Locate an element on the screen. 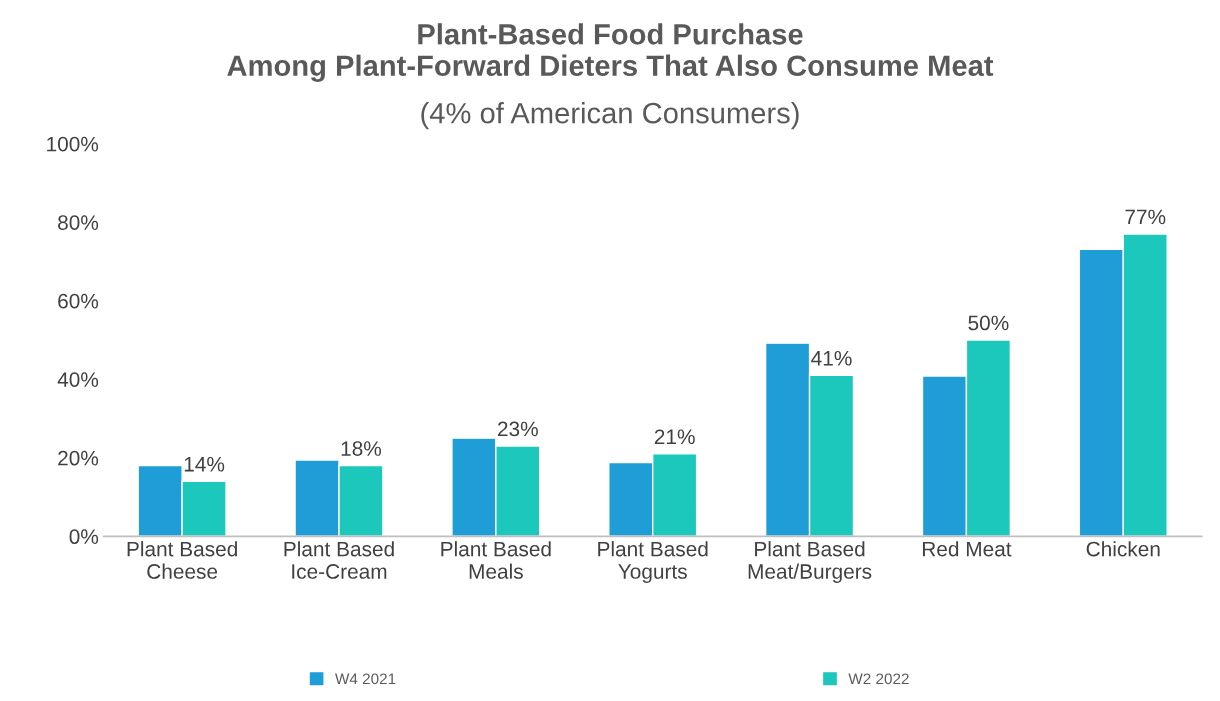 The image size is (1220, 701). x-tick-label: Chicken is located at coordinates (1123, 549).